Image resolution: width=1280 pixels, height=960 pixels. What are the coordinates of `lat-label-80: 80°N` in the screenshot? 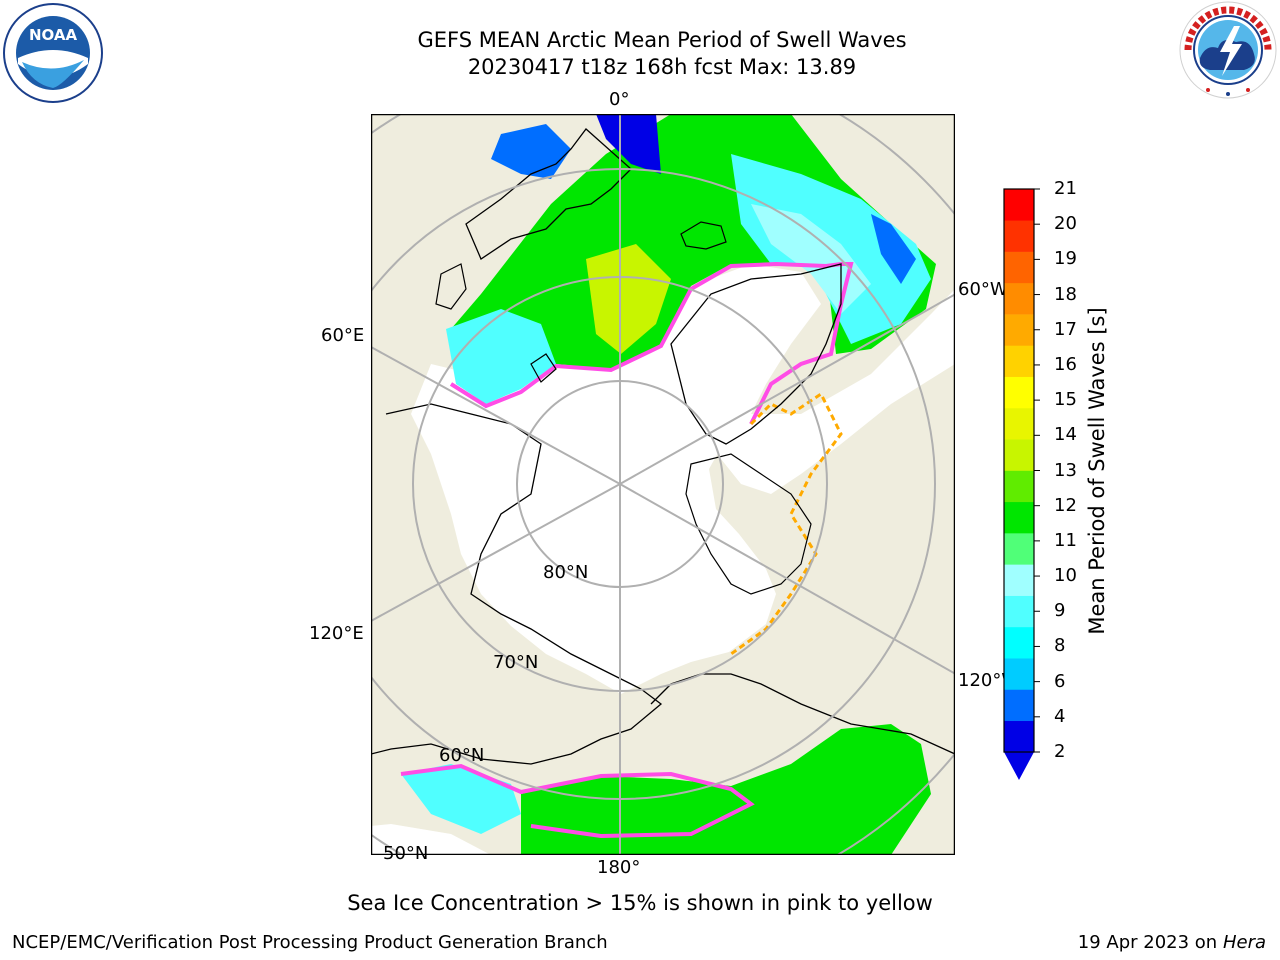 It's located at (566, 572).